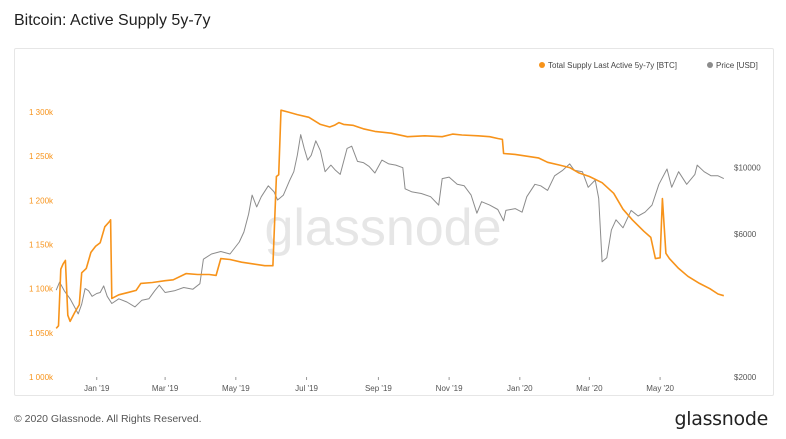  What do you see at coordinates (41, 156) in the screenshot?
I see `y-left-tick-label: 1 250k` at bounding box center [41, 156].